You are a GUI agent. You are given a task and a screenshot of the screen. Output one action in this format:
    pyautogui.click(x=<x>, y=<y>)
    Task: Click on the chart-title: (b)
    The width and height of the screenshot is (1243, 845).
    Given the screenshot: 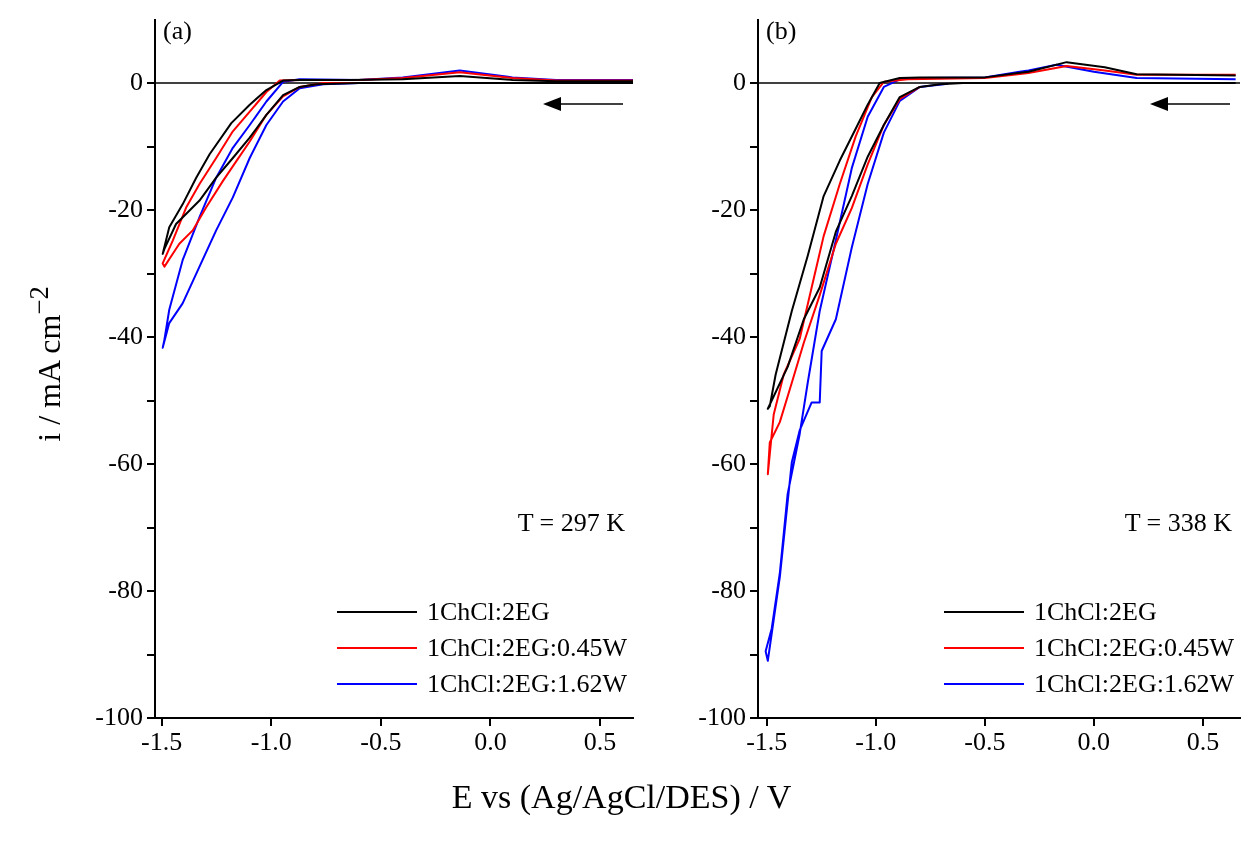 What is the action you would take?
    pyautogui.click(x=781, y=31)
    